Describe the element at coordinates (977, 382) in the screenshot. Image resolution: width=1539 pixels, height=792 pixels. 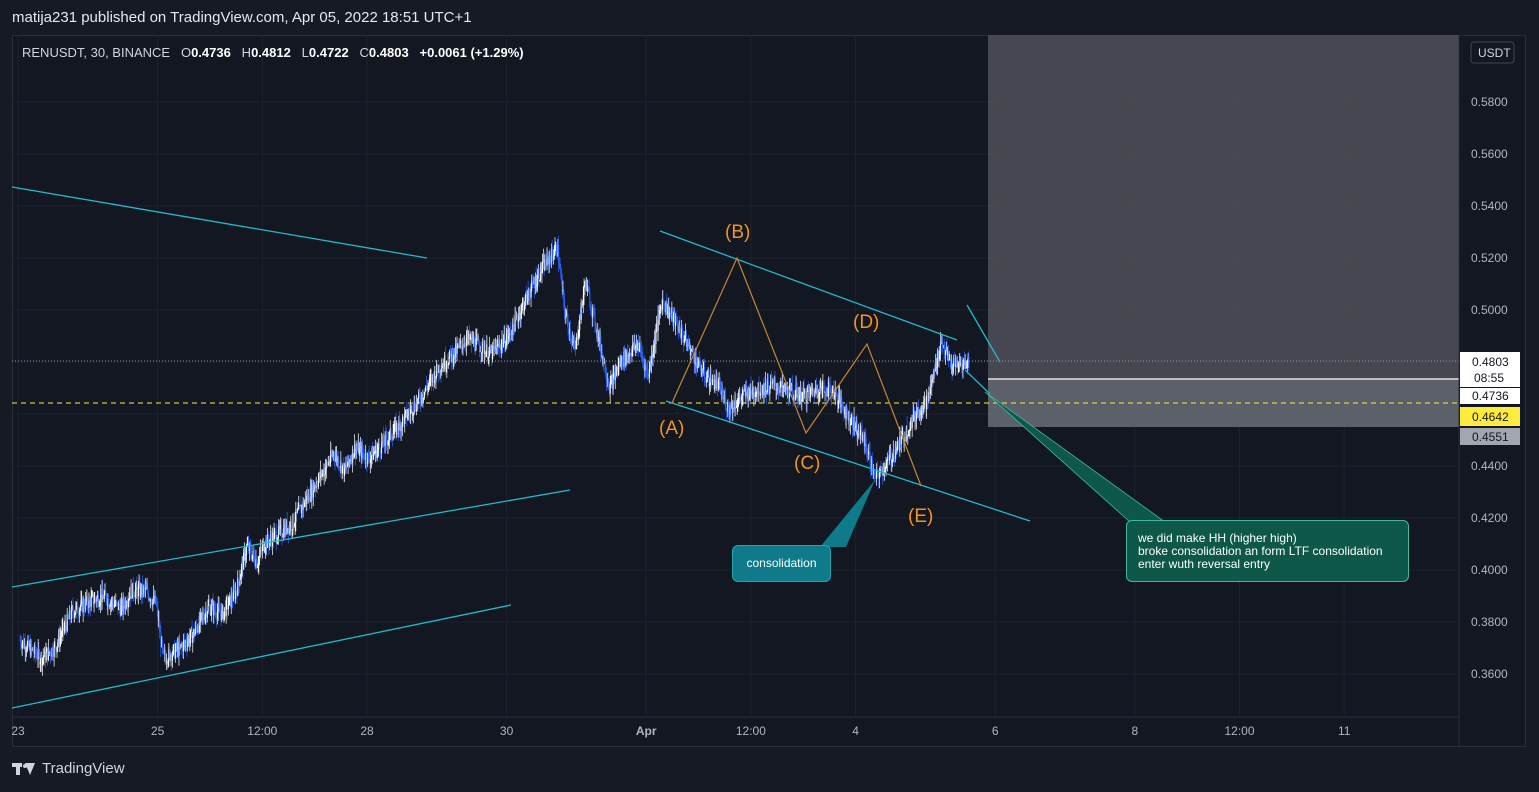
I see `ltf-lower` at that location.